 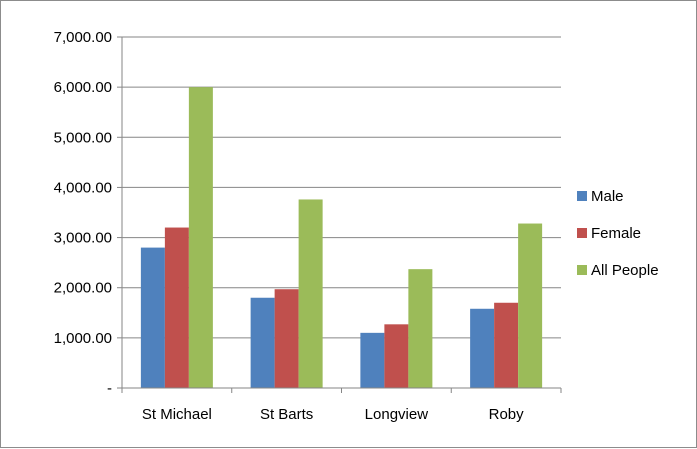 I want to click on y-tick-label: 4,000.00, so click(x=83, y=187).